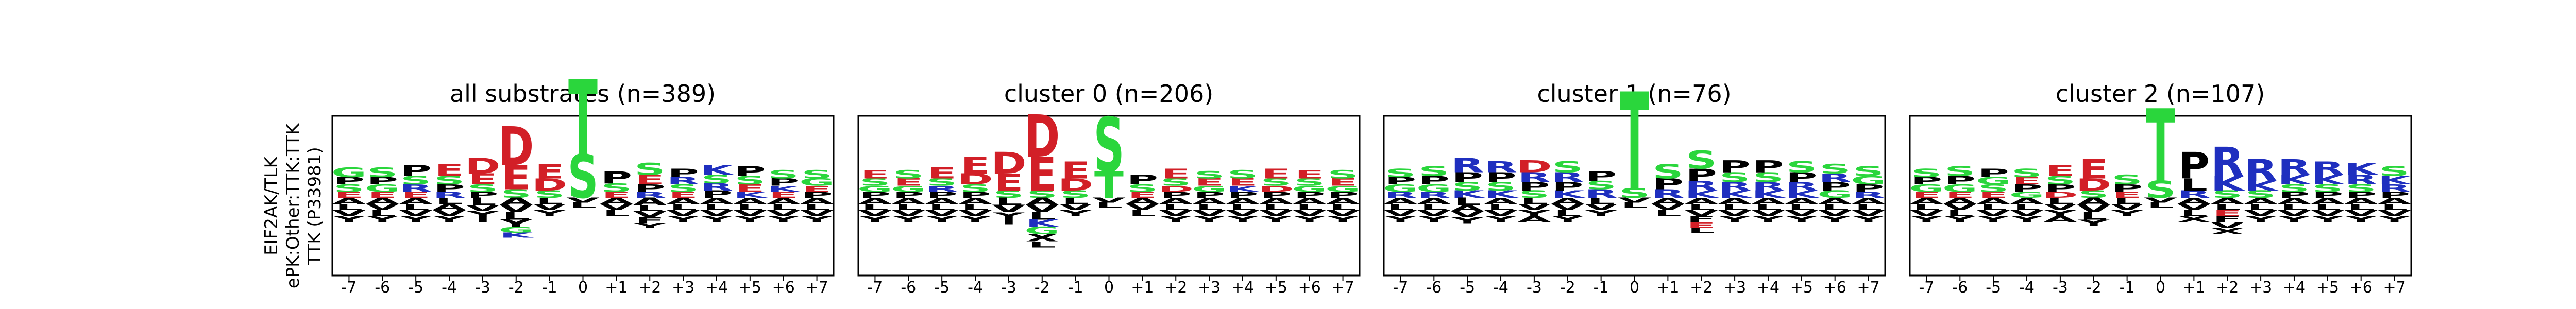  I want to click on x-tick-label: -6, so click(908, 288).